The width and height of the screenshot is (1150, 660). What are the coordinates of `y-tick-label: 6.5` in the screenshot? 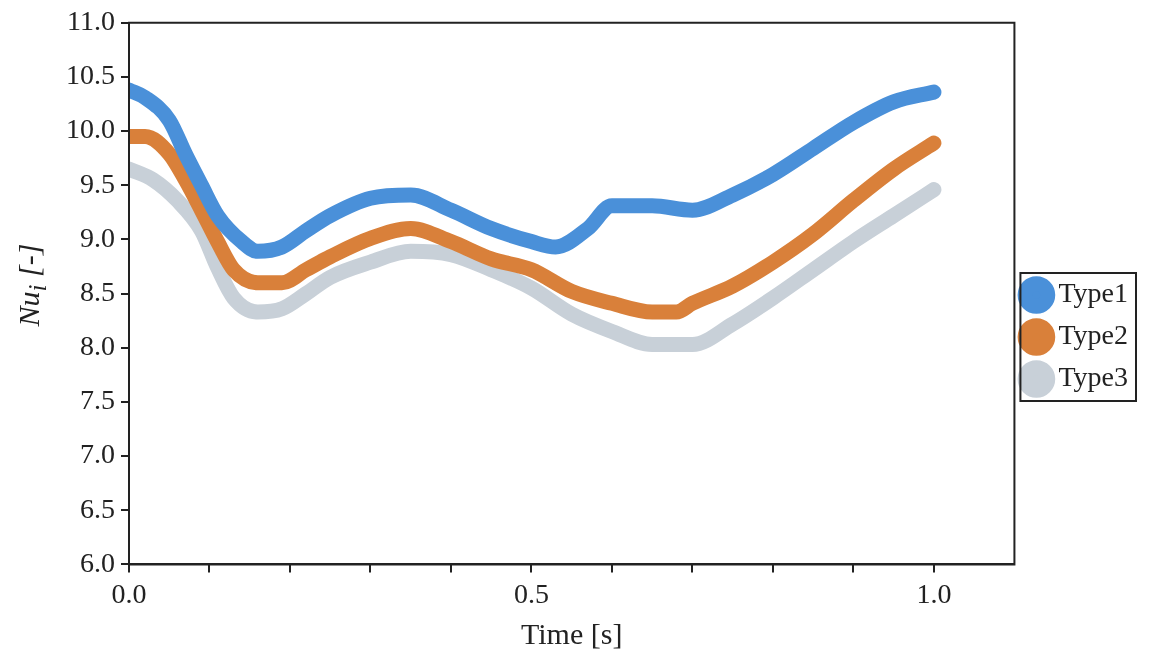 It's located at (97, 508).